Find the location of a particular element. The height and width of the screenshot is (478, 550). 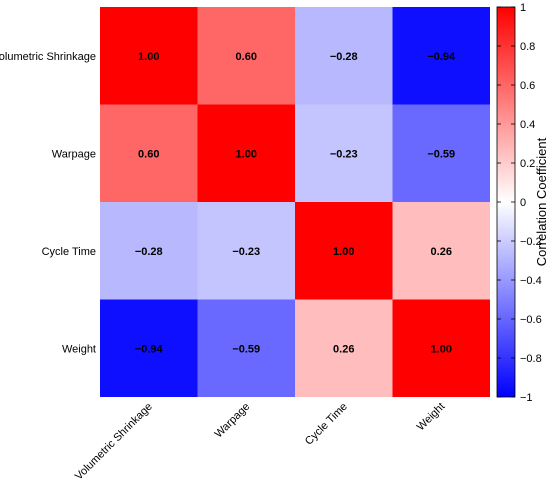

colorbar-tick-label: −0.6 is located at coordinates (531, 320).